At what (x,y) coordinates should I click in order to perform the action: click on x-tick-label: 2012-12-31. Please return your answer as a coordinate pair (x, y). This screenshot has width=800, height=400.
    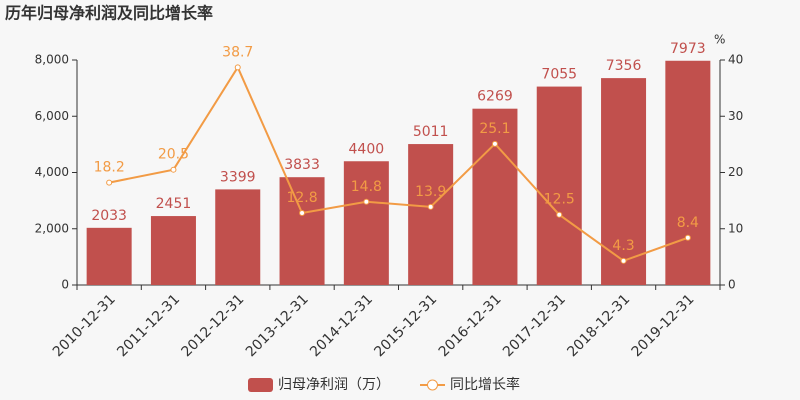
    Looking at the image, I should click on (213, 325).